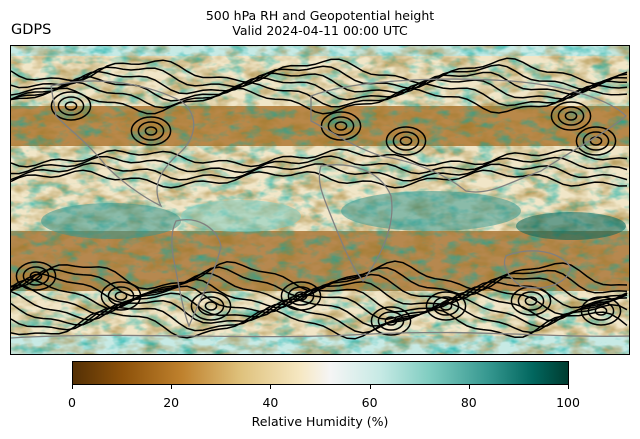  I want to click on south-america-outline, so click(196, 273).